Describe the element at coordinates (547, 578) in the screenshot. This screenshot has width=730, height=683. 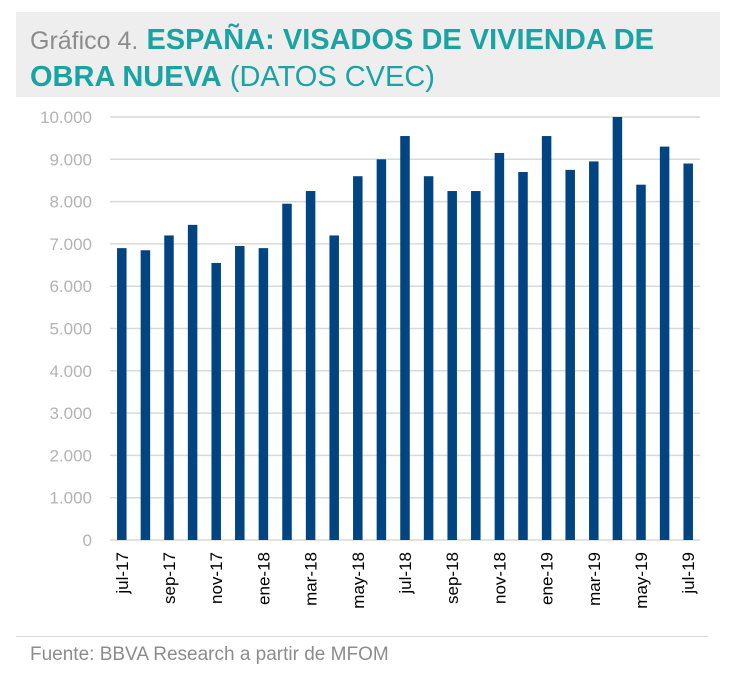
I see `x-tick-label: ene-19` at that location.